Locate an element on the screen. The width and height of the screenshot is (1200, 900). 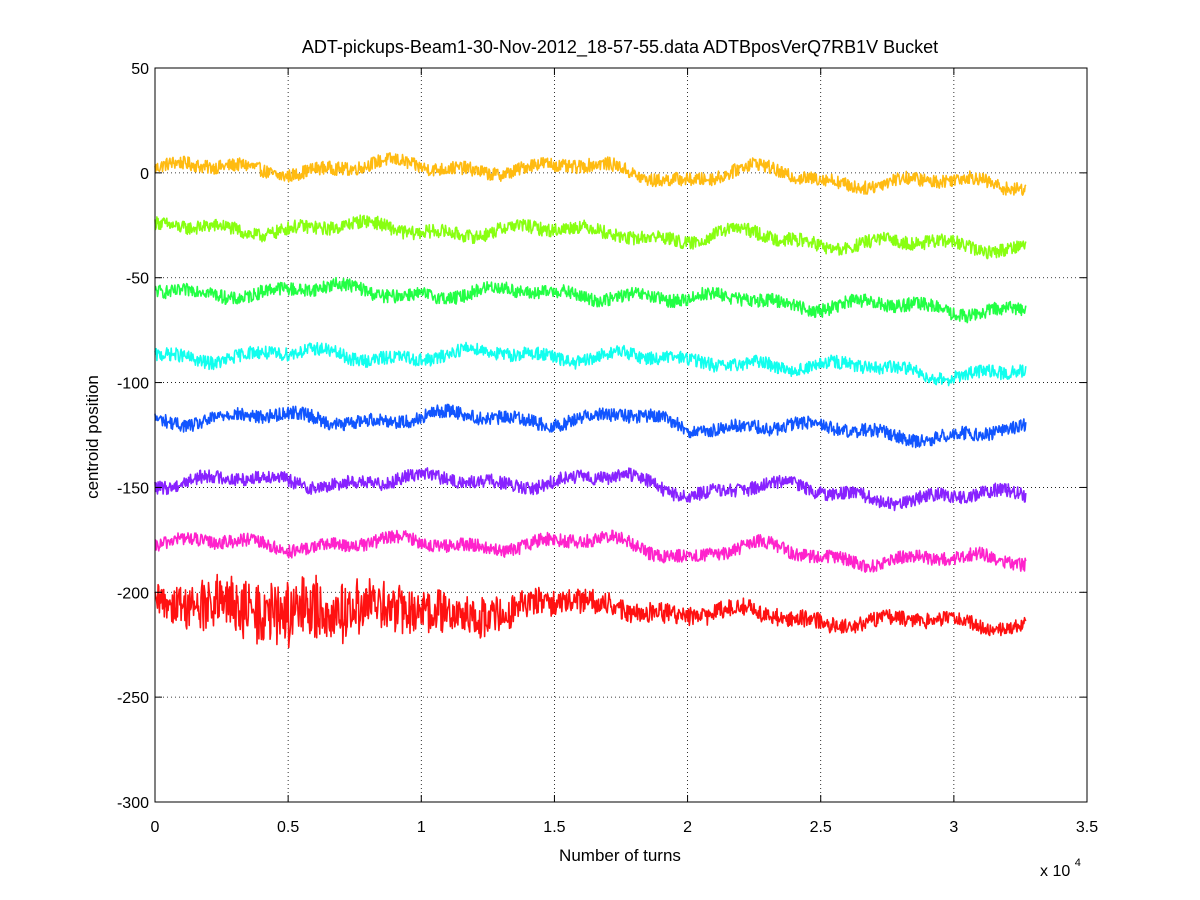
x-tick-label: 3.5 is located at coordinates (1087, 827).